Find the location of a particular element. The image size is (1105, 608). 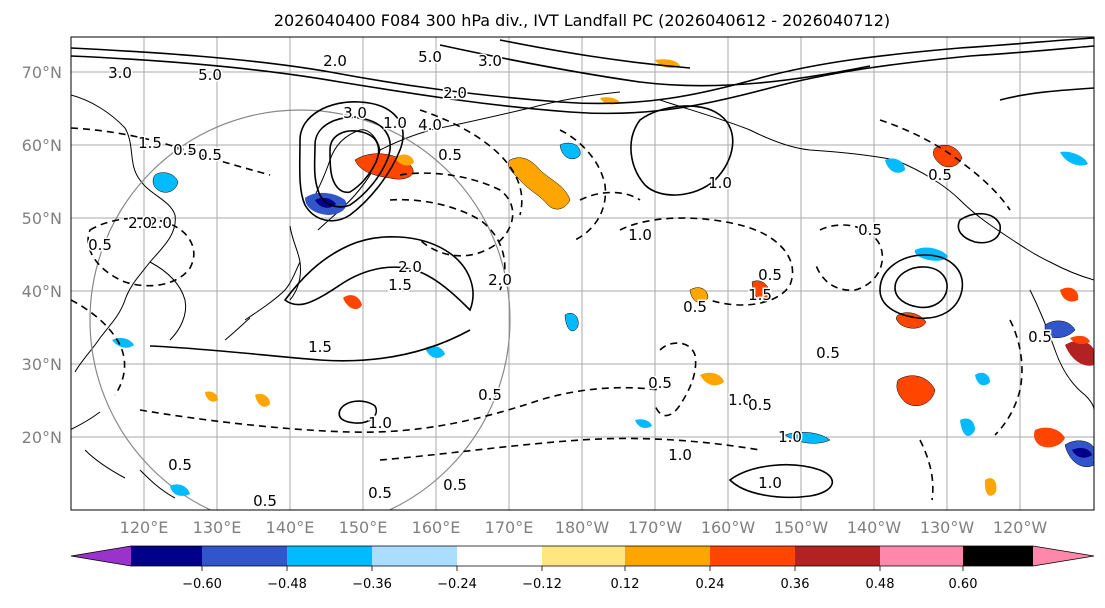

contour-dashed-central is located at coordinates (706, 261).